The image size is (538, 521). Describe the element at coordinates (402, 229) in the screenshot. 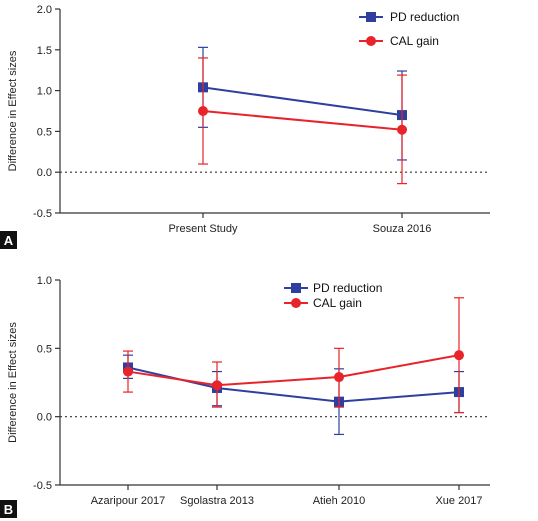

I see `x-tick-label: Souza 2016` at that location.